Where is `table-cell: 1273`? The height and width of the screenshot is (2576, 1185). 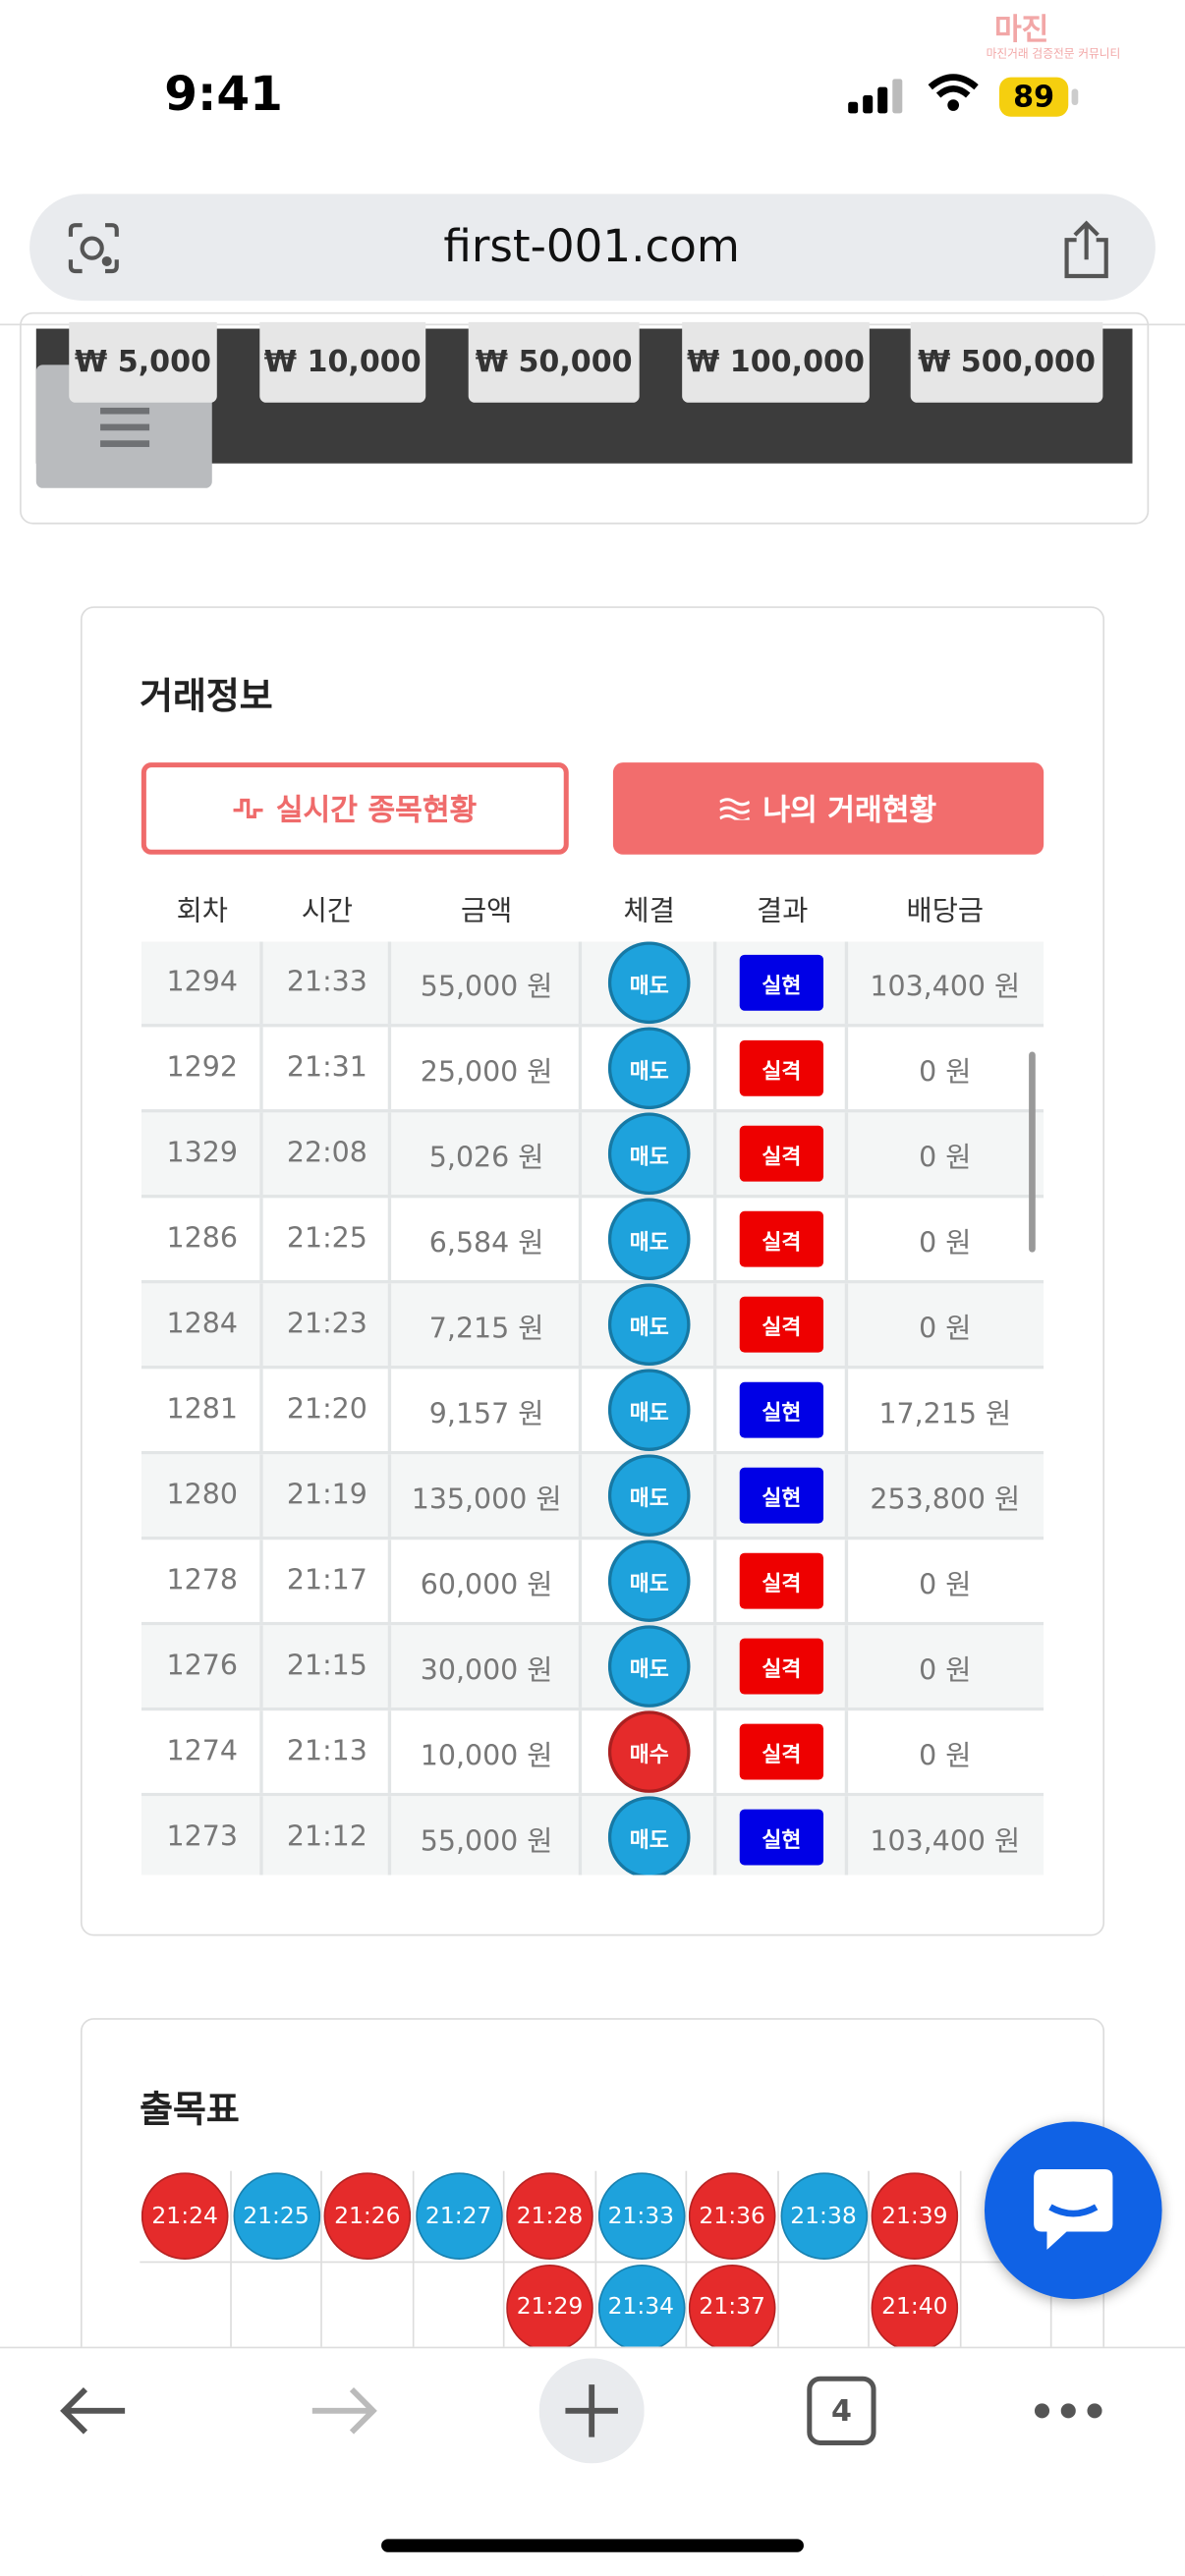
table-cell: 1273 is located at coordinates (202, 1836).